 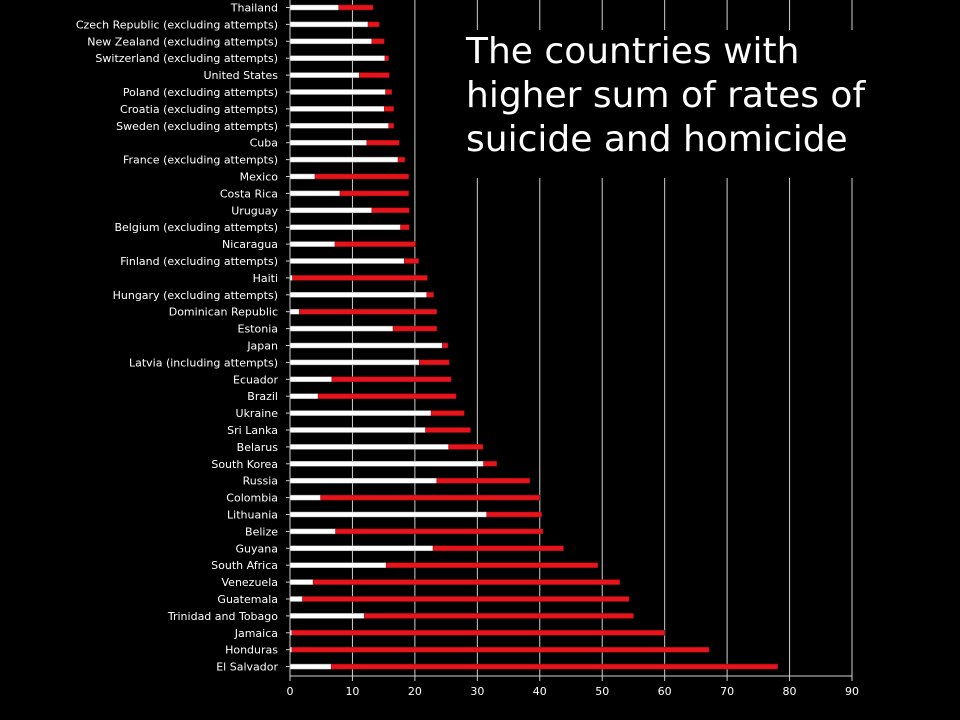 What do you see at coordinates (222, 616) in the screenshot?
I see `y-tick-label: Trinidad and Tobago` at bounding box center [222, 616].